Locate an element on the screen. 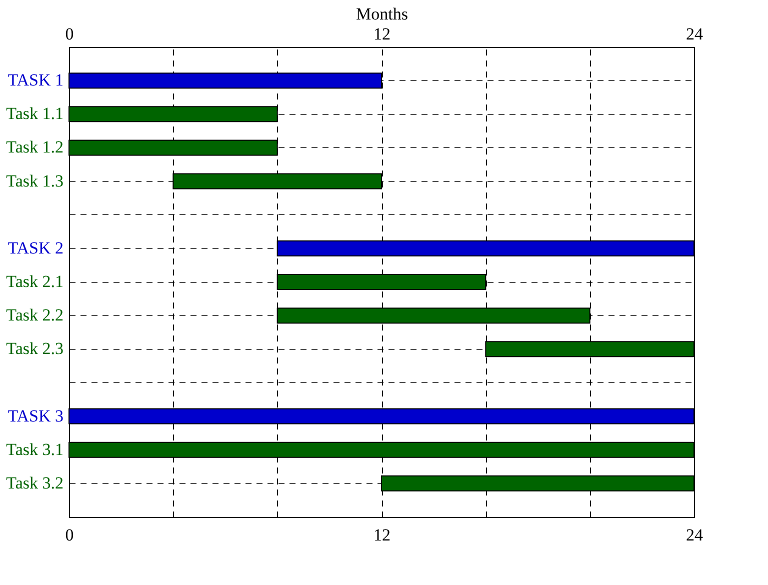 The image size is (768, 585). y-tick-label: TASK 2 is located at coordinates (36, 248).